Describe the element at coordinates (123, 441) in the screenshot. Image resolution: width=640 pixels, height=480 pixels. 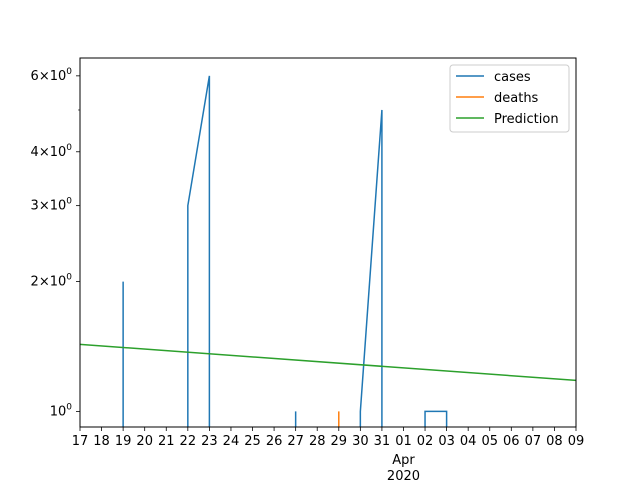
I see `x-tick-label: 19` at that location.